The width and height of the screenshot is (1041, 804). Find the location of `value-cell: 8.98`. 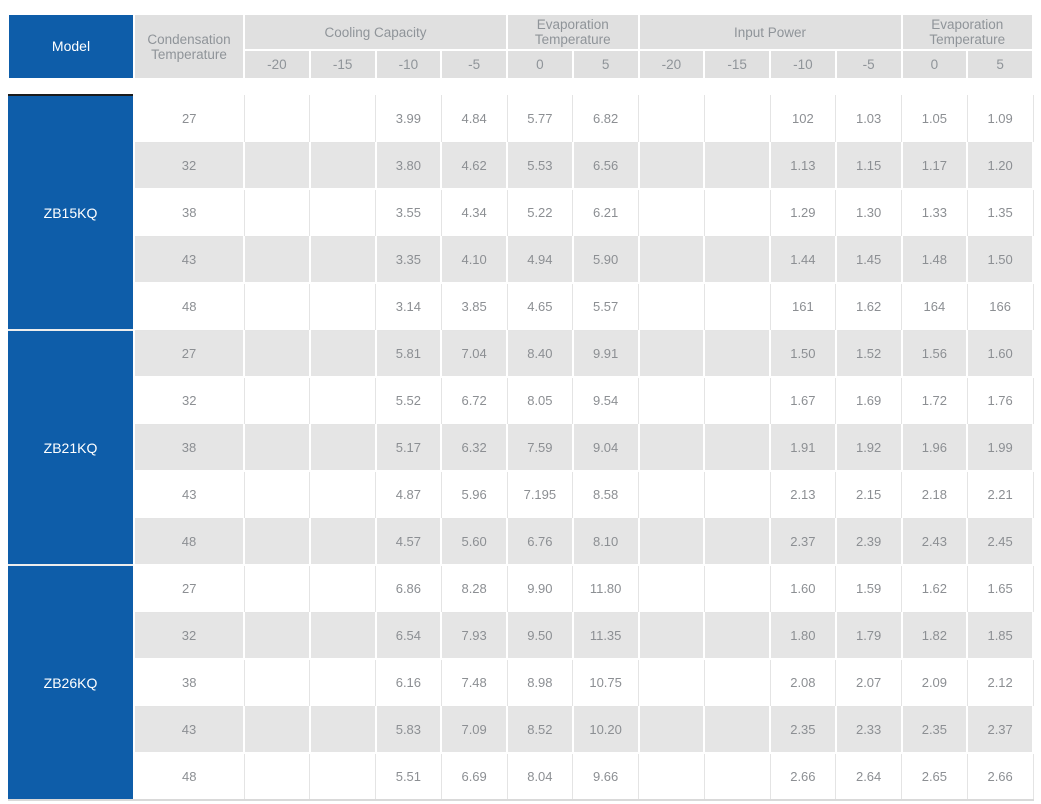

value-cell: 8.98 is located at coordinates (540, 683).